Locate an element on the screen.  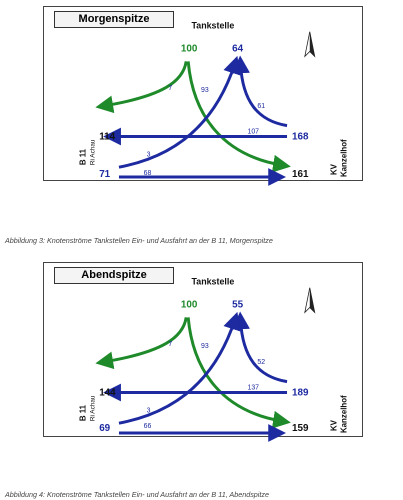
flow-label-137: 137 is located at coordinates (253, 388).